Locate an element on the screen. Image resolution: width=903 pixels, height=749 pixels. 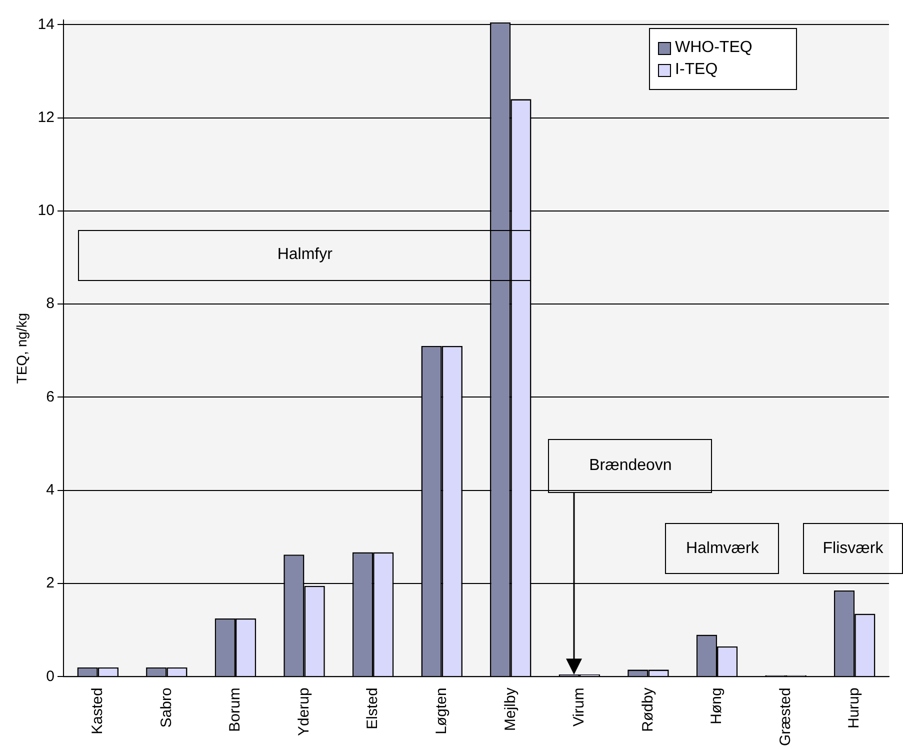
x-tick-label: Rødby is located at coordinates (647, 709).